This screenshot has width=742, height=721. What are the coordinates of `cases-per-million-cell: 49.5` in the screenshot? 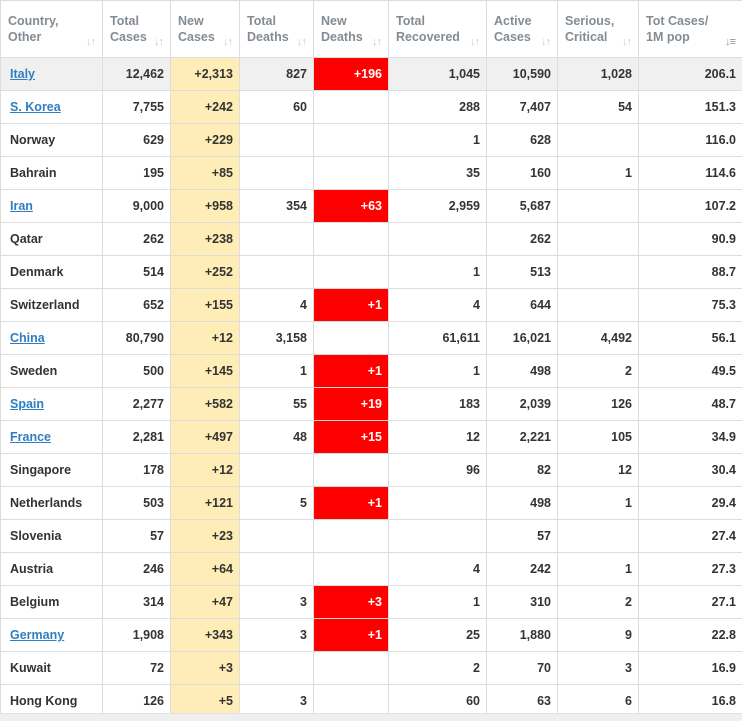 It's located at (690, 371).